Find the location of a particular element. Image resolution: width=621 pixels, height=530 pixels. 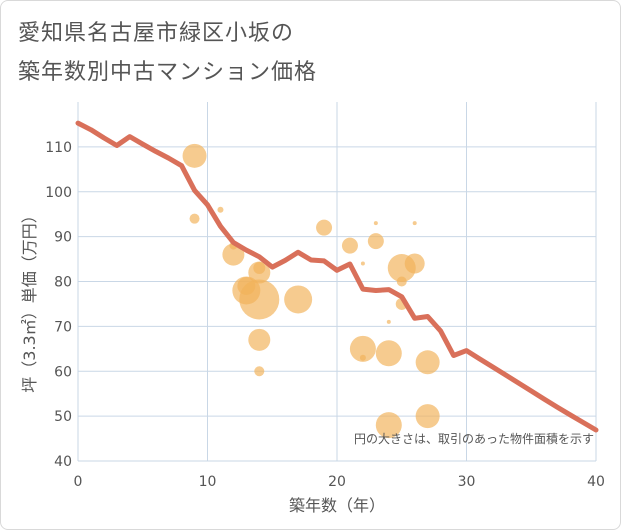

annotation: 円の大きさは、取引のあった物件面積を示す is located at coordinates (474, 438).